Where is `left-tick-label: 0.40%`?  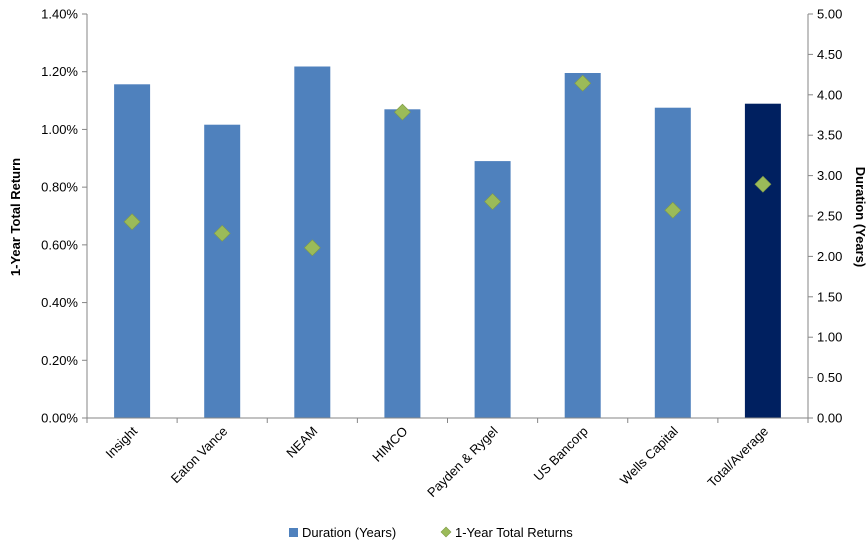 left-tick-label: 0.40% is located at coordinates (59, 302).